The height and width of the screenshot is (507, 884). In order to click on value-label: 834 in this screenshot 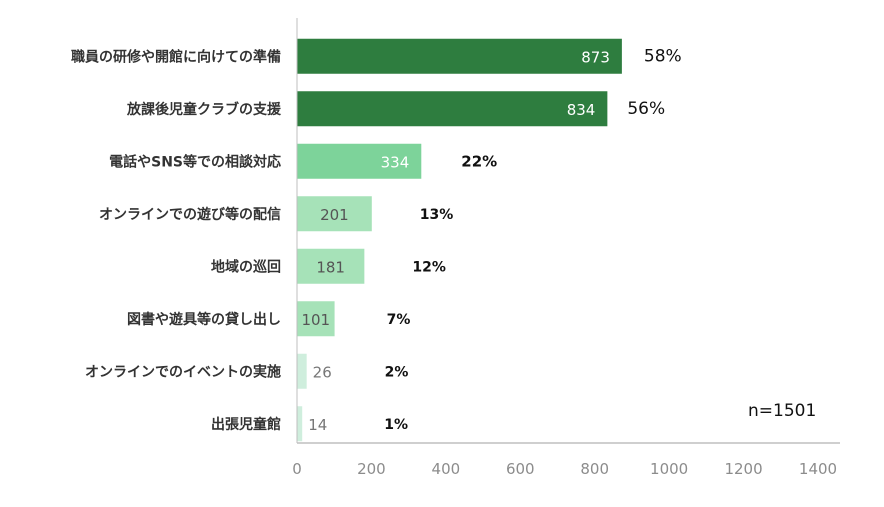, I will do `click(581, 110)`.